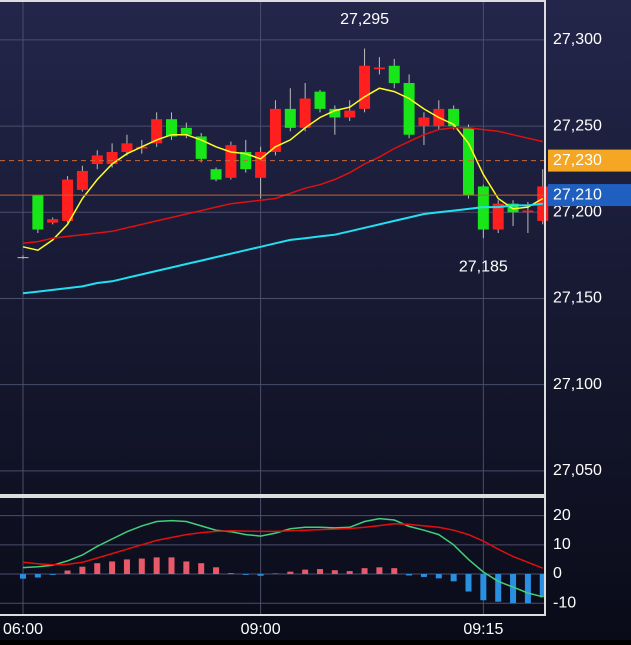 The width and height of the screenshot is (631, 645). I want to click on y-tick-label: 0, so click(557, 573).